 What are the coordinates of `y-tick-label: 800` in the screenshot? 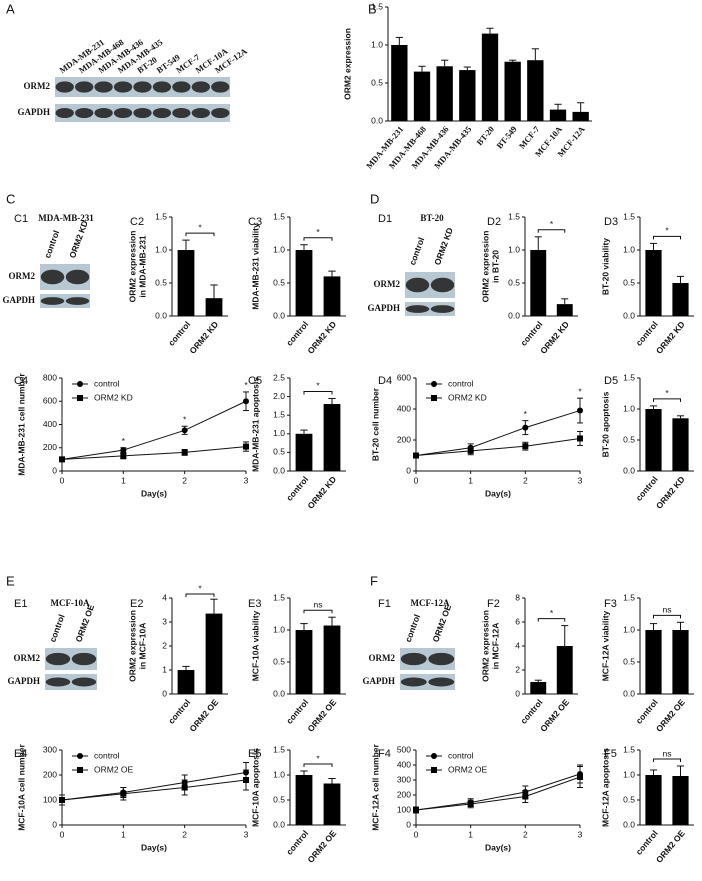 It's located at (50, 377).